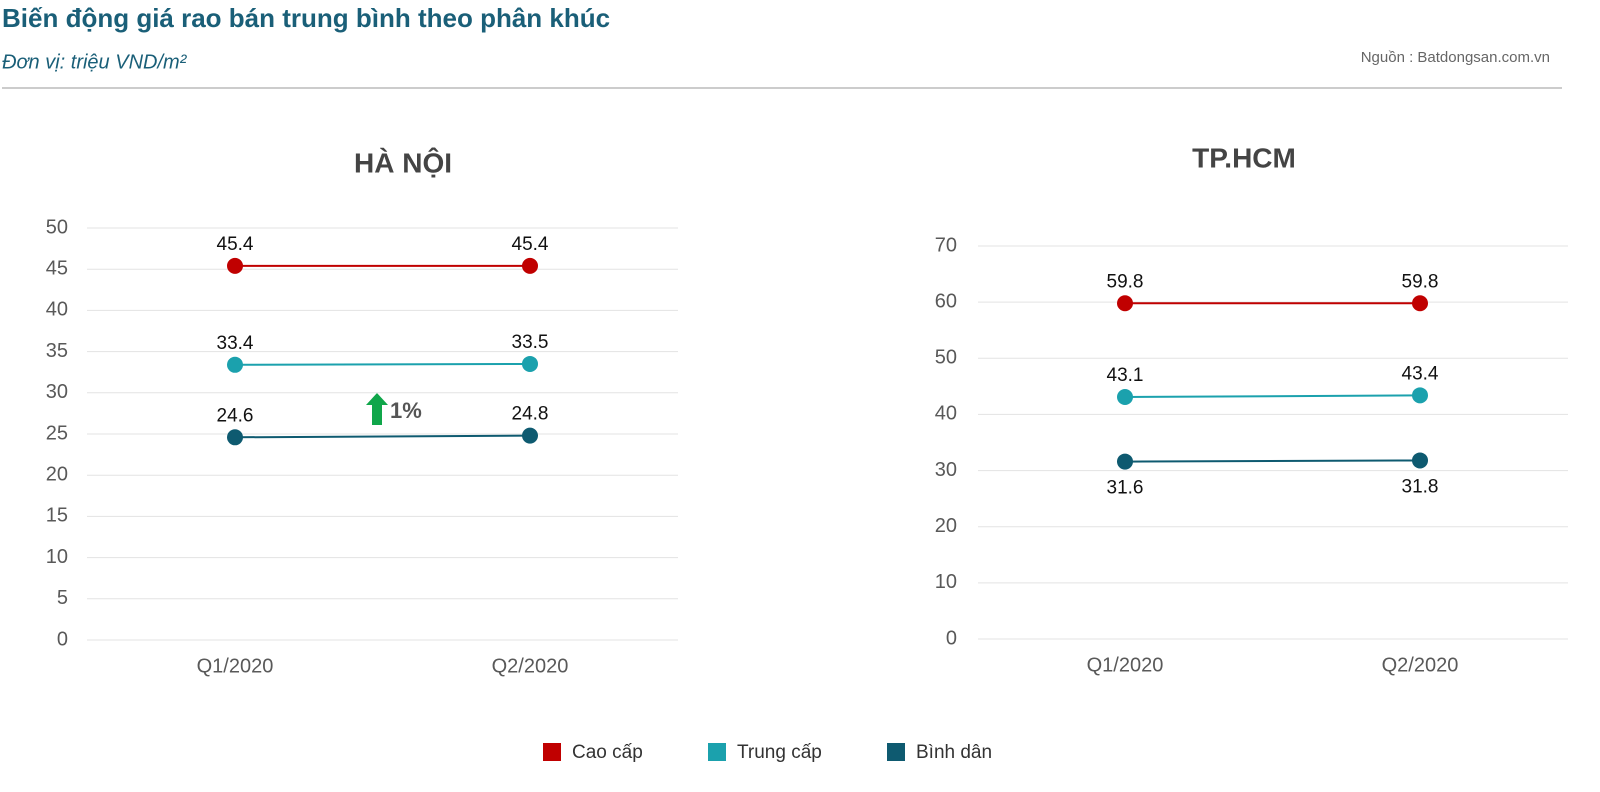  What do you see at coordinates (235, 415) in the screenshot?
I see `data-label: 24.6` at bounding box center [235, 415].